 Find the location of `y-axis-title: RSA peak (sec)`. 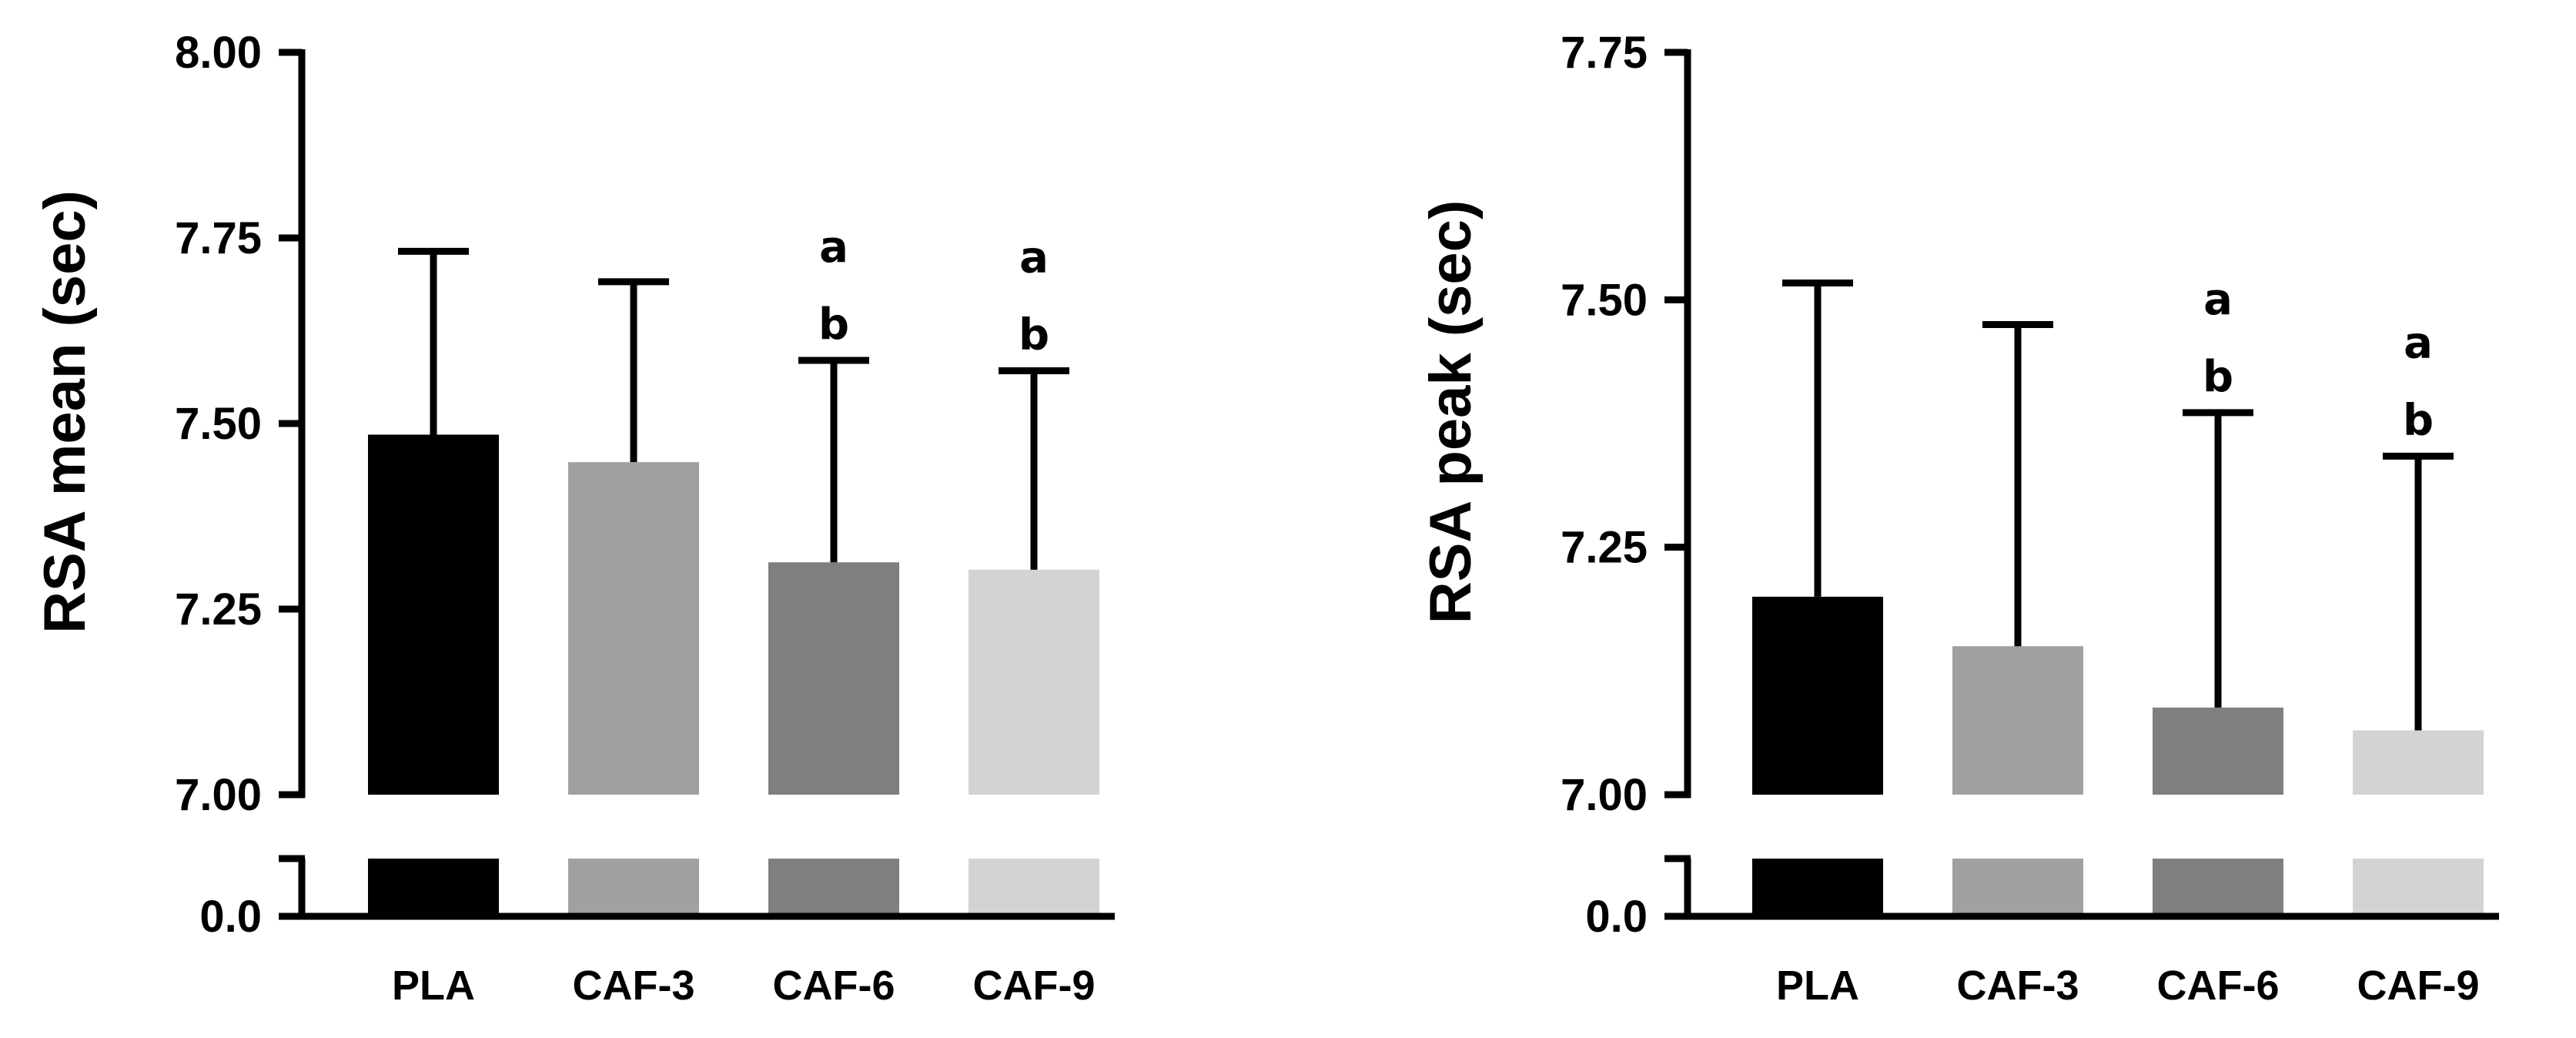

y-axis-title: RSA peak (sec) is located at coordinates (1451, 412).